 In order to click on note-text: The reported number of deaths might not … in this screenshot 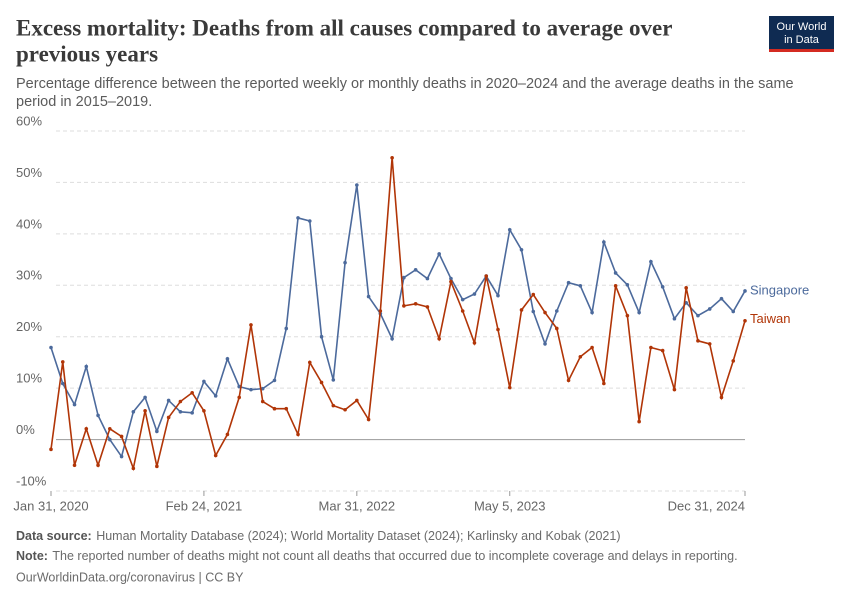, I will do `click(394, 556)`.